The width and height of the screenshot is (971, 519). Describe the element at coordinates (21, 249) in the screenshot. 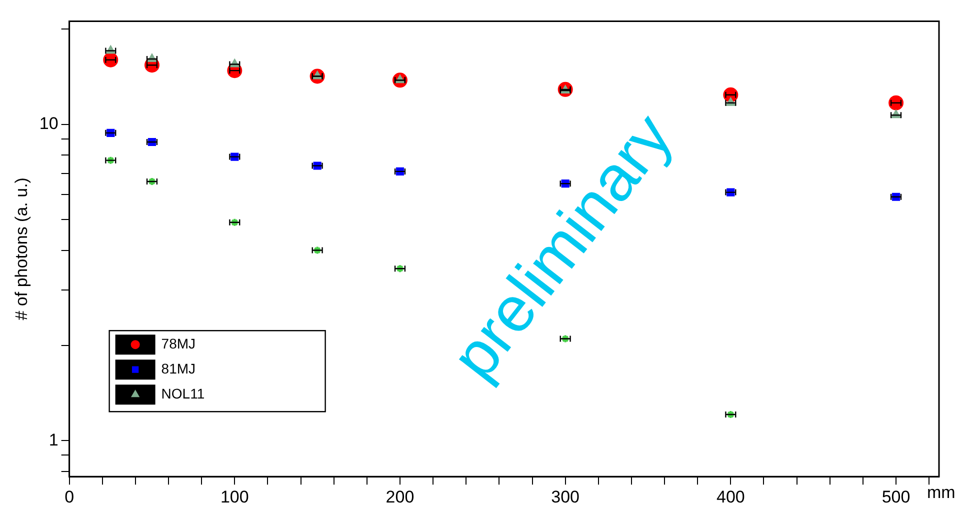

I see `y-axis-title: # of photons (a. u.)` at that location.